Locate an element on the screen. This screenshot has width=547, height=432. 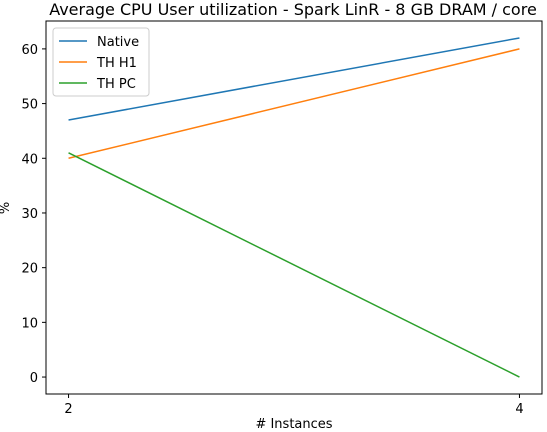
y-axis: 0 10 20 30 40 50 60 is located at coordinates (33, 214).